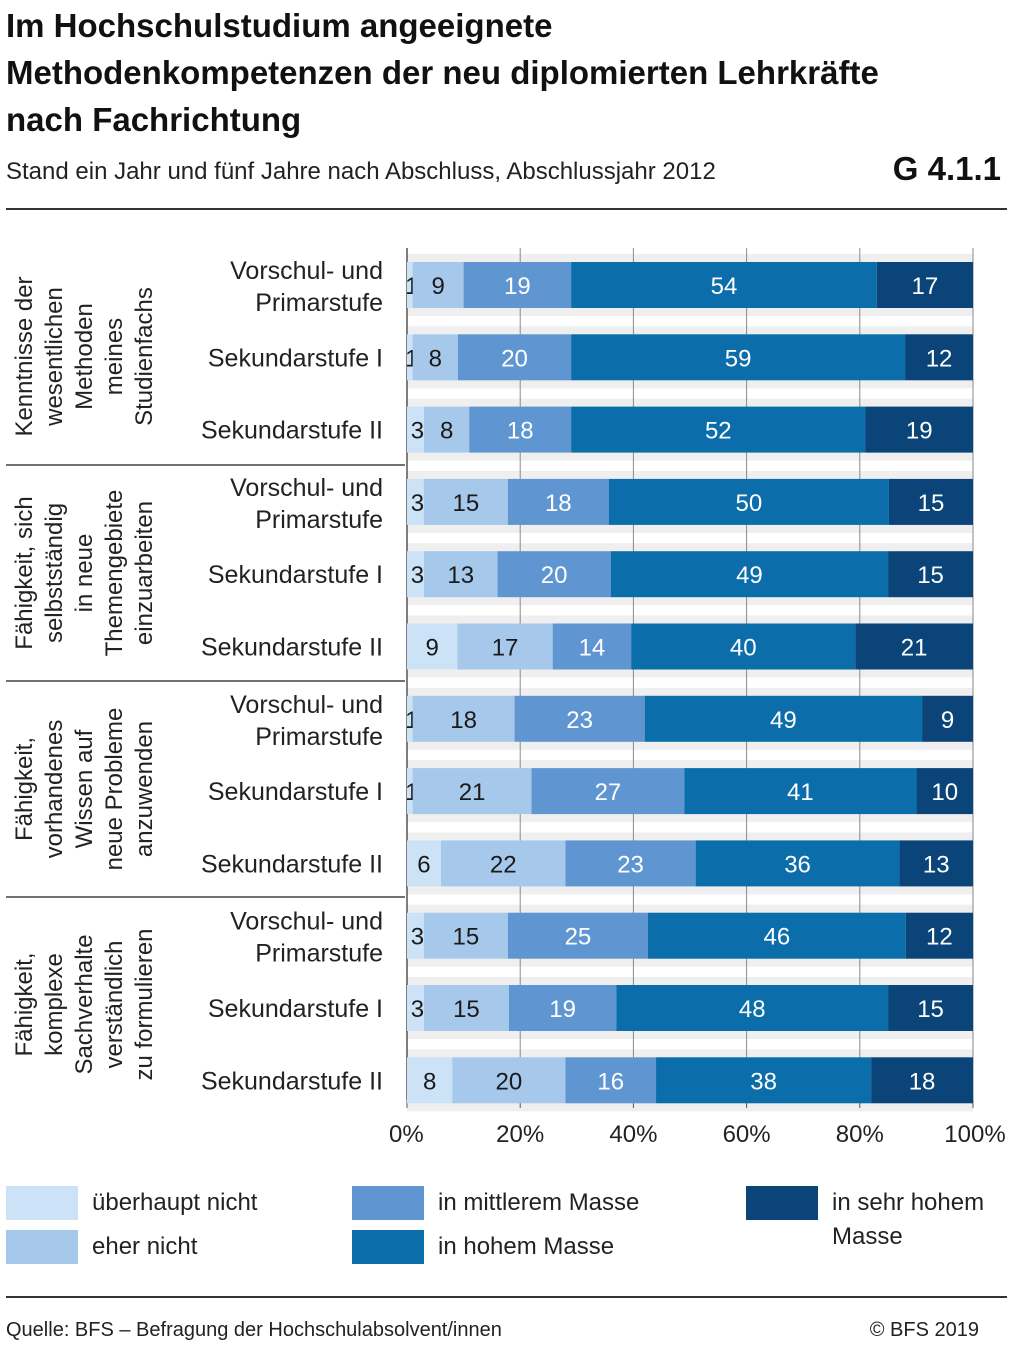 This screenshot has height=1345, width=1009. I want to click on data-label: 10, so click(944, 792).